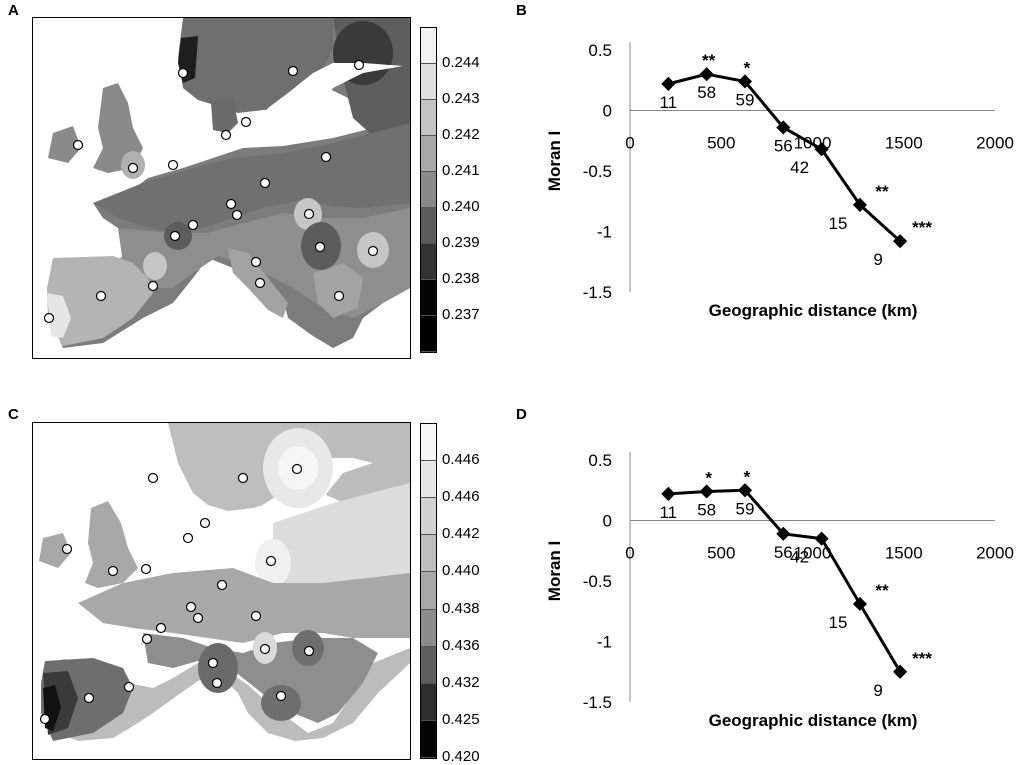 This screenshot has height=765, width=1024. I want to click on legend-a-label: 0.237, so click(461, 314).